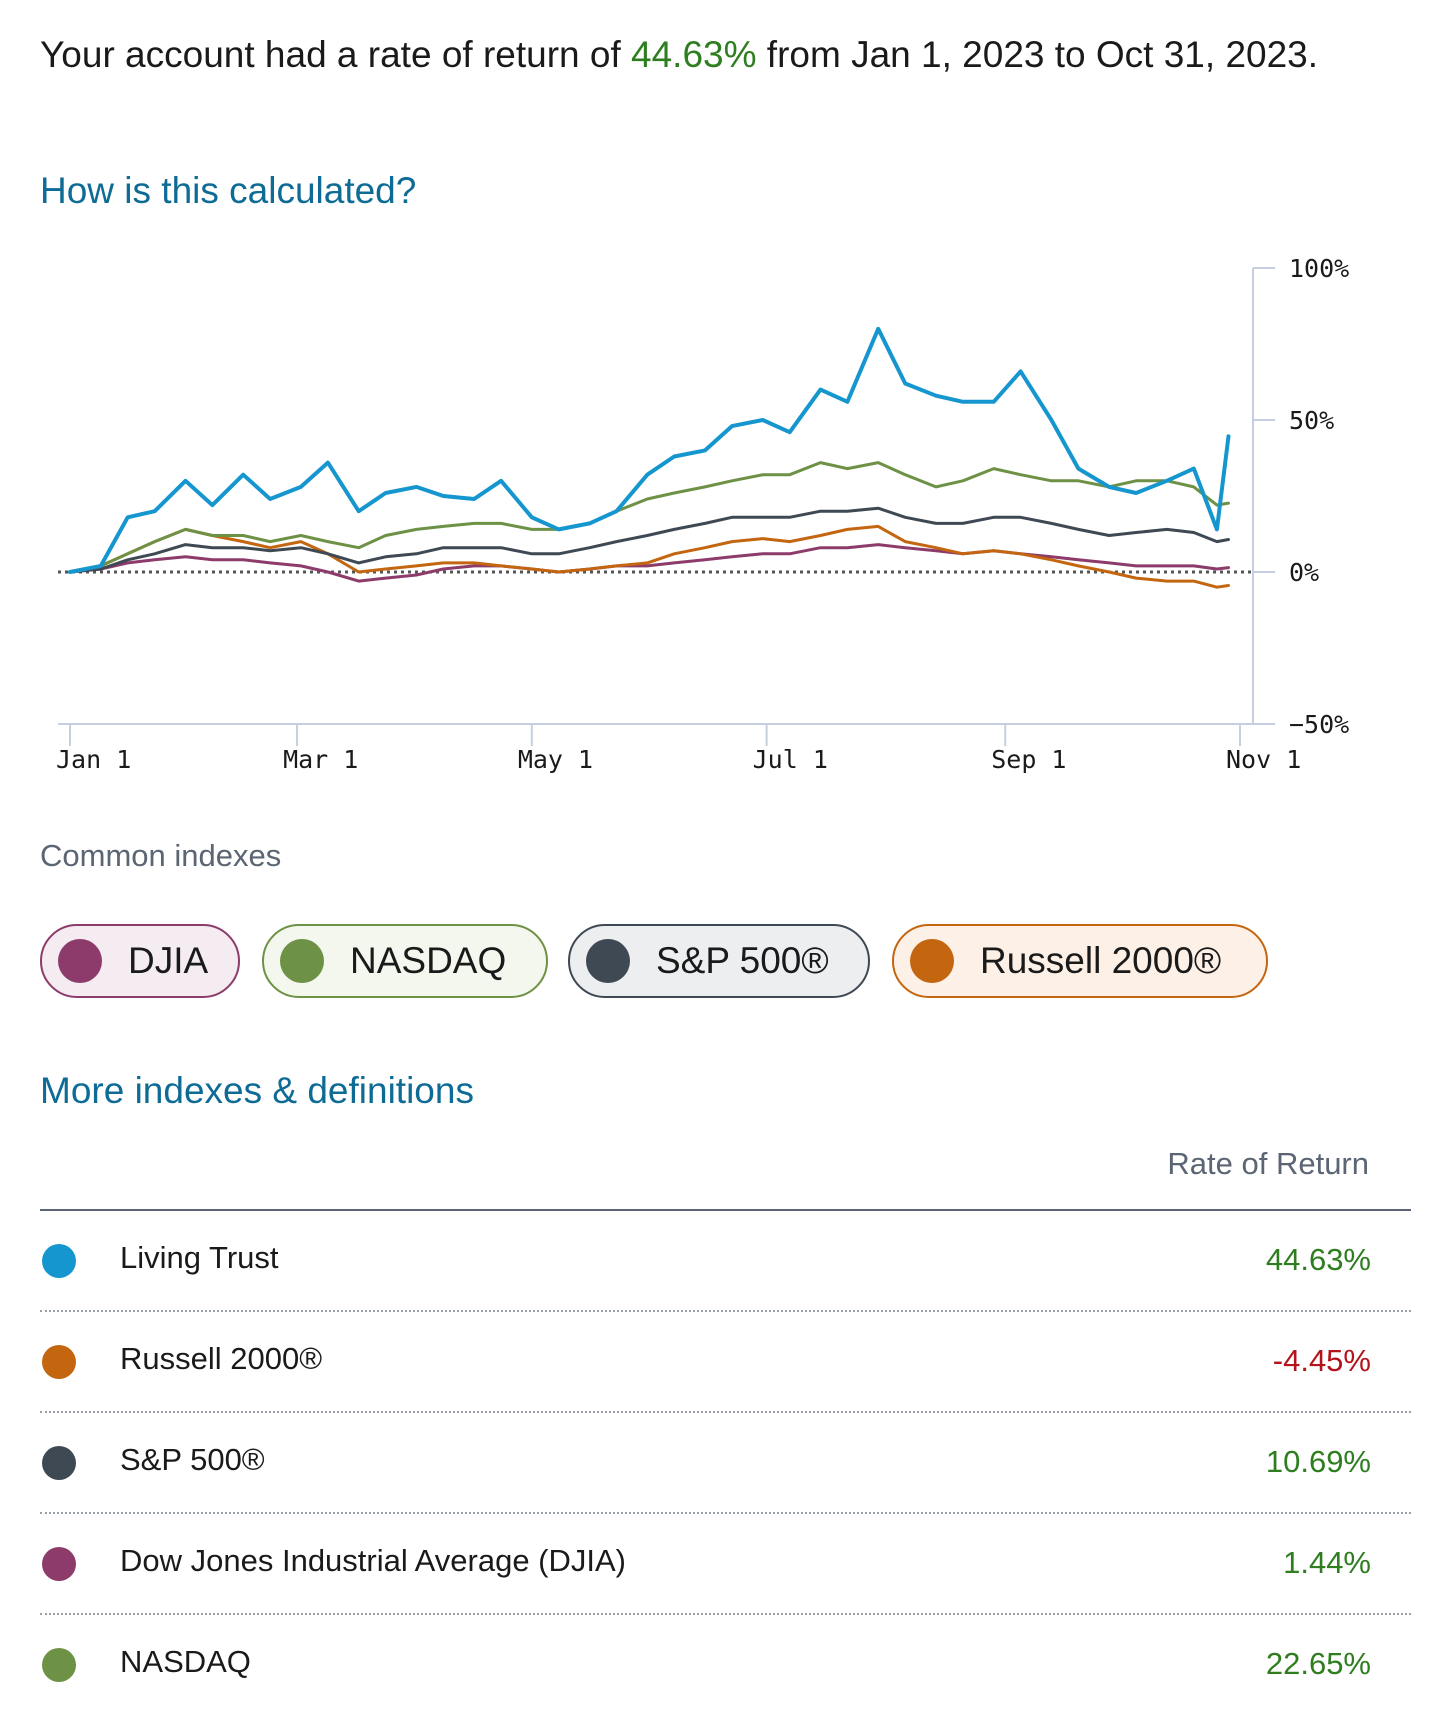 This screenshot has width=1456, height=1716. I want to click on x-tick-label: Jul 1, so click(790, 759).